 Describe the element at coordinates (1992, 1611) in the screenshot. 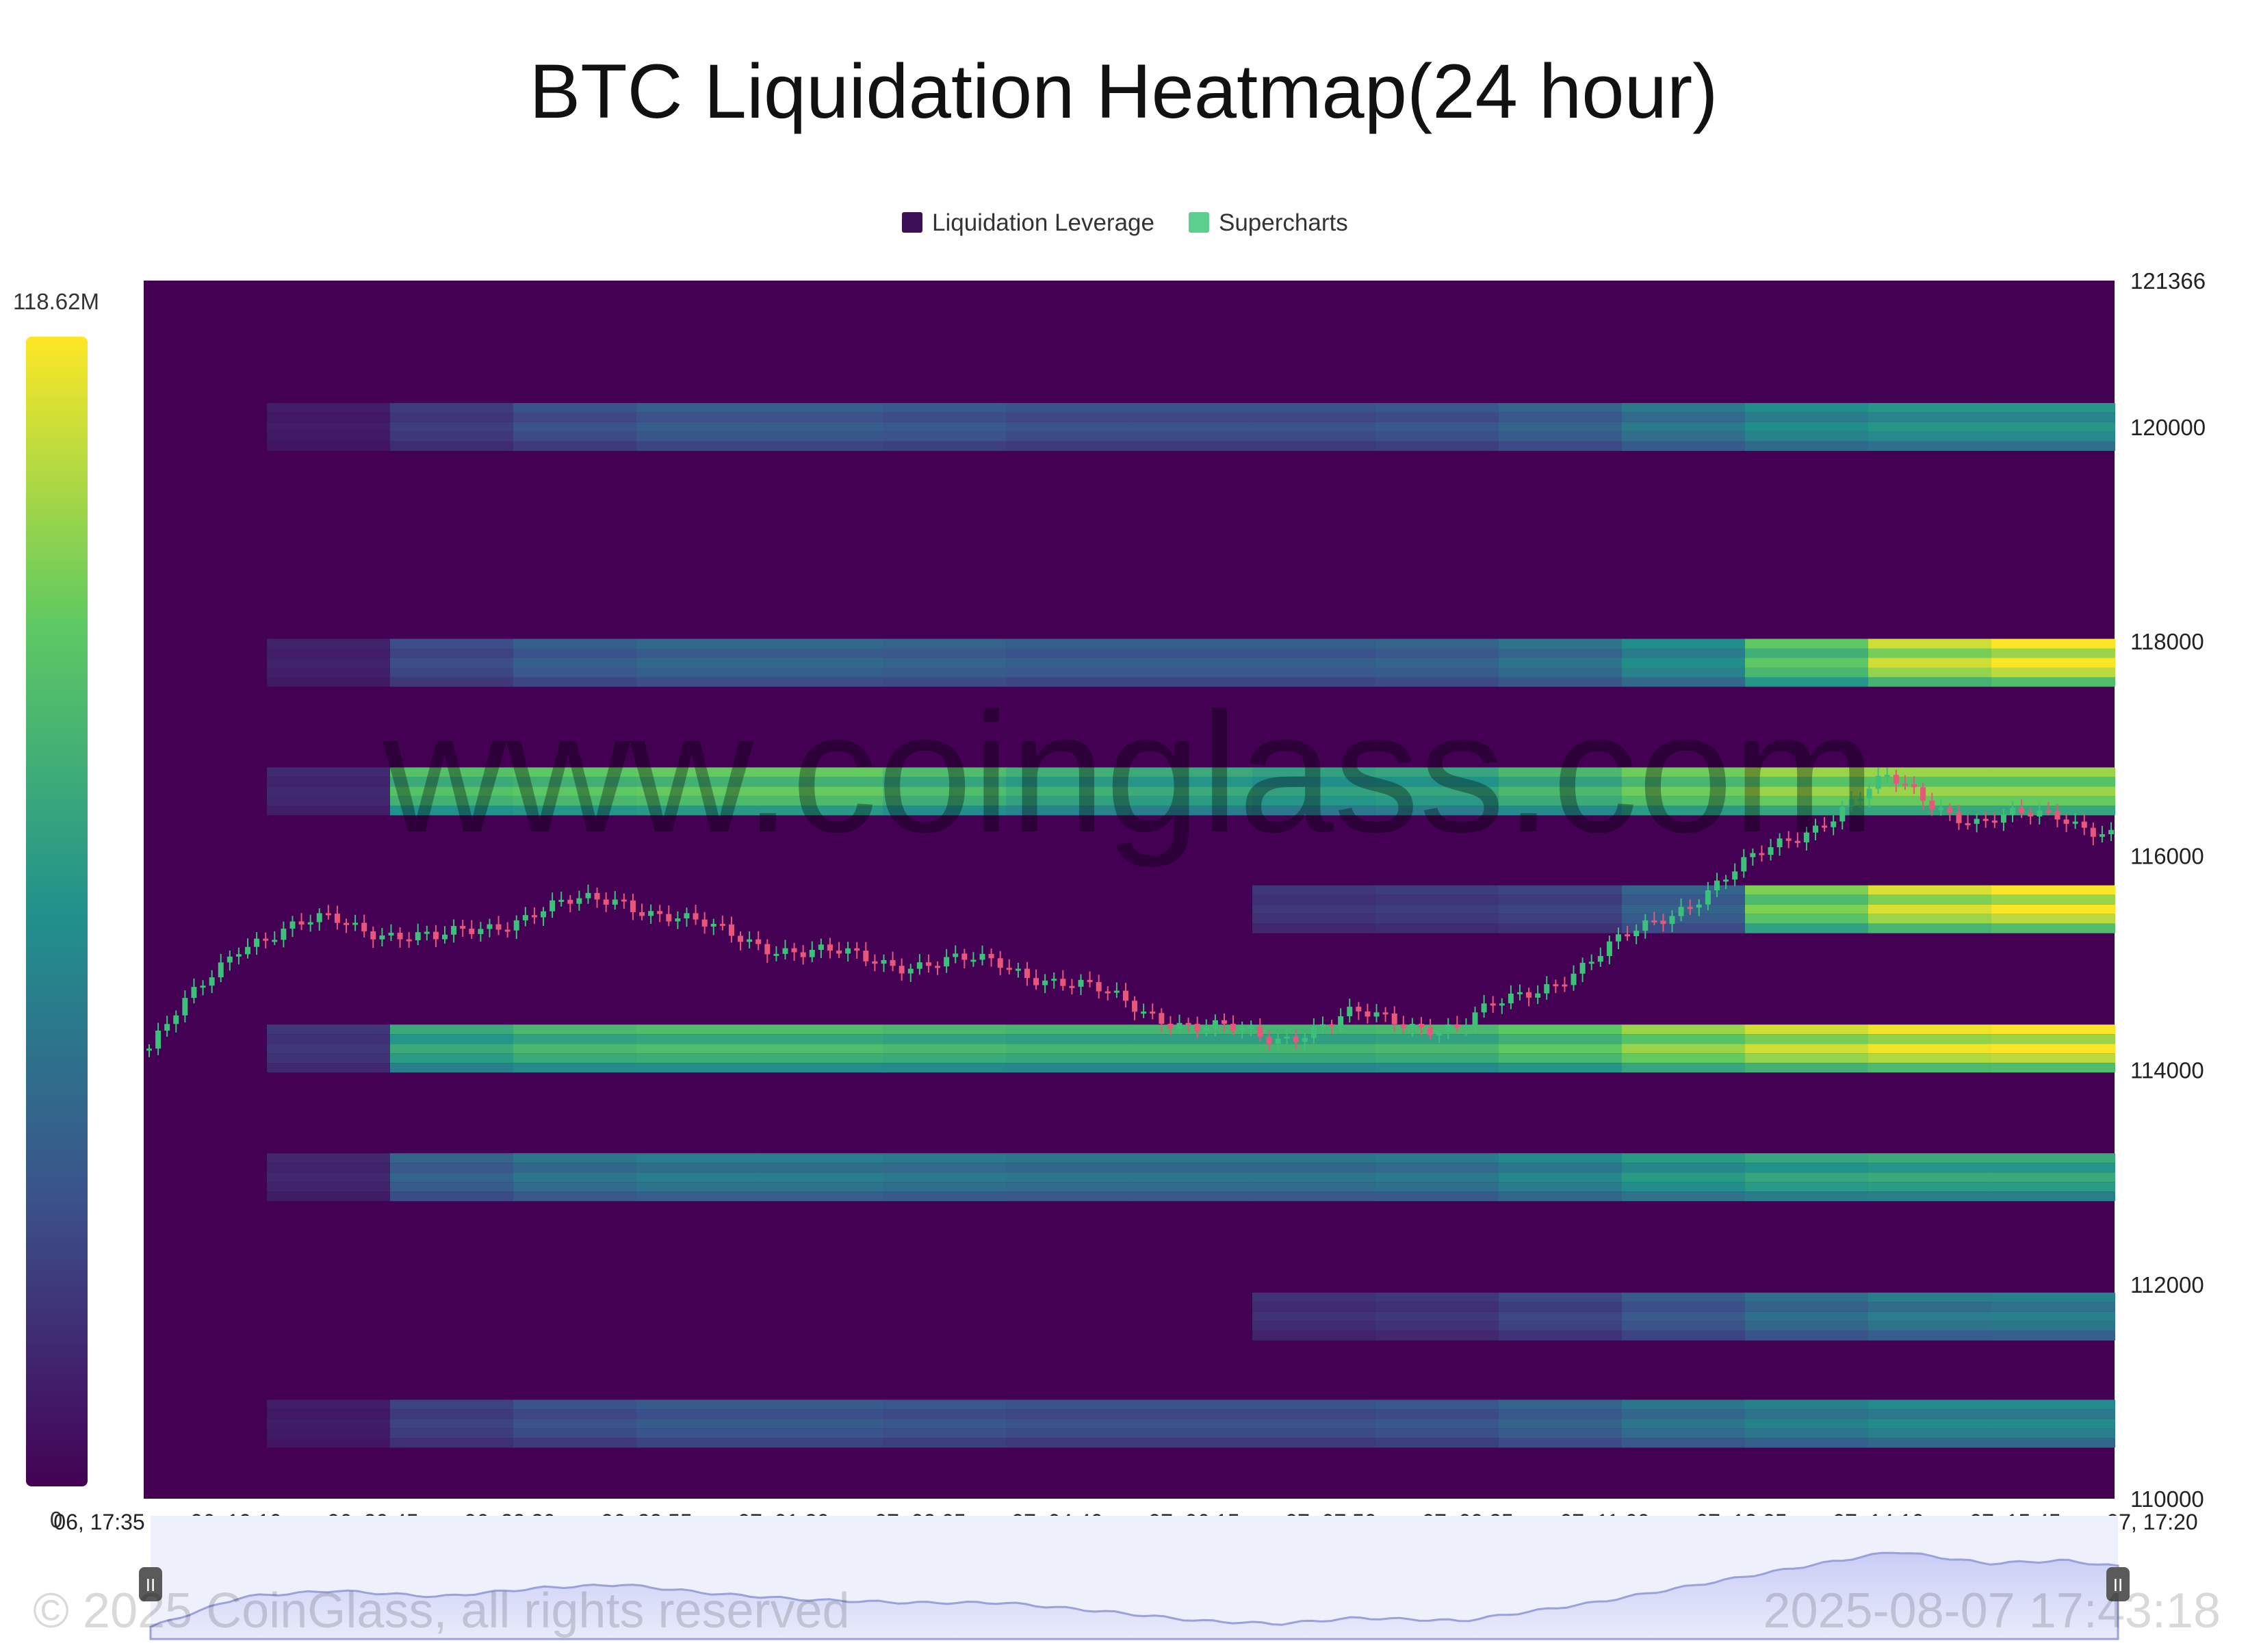

I see `timestamp-watermark: 2025-08-07 17:43:18` at that location.